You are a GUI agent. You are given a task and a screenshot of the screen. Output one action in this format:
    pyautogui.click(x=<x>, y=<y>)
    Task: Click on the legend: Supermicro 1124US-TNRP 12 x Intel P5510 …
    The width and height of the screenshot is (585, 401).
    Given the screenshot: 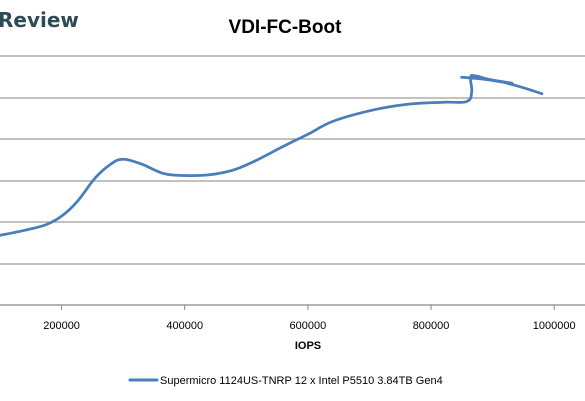 What is the action you would take?
    pyautogui.click(x=285, y=381)
    